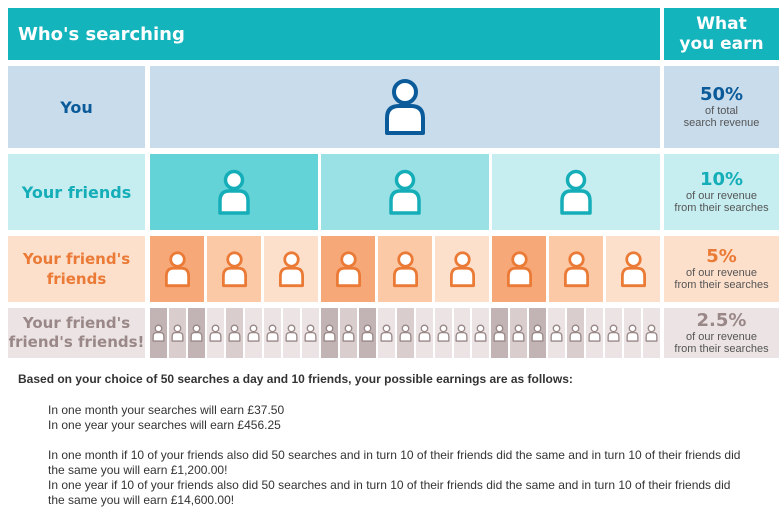  I want to click on row-you-area, so click(405, 107).